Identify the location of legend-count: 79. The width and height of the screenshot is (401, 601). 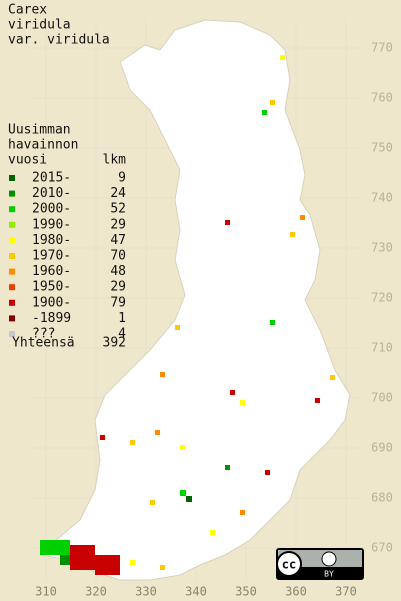
(118, 302).